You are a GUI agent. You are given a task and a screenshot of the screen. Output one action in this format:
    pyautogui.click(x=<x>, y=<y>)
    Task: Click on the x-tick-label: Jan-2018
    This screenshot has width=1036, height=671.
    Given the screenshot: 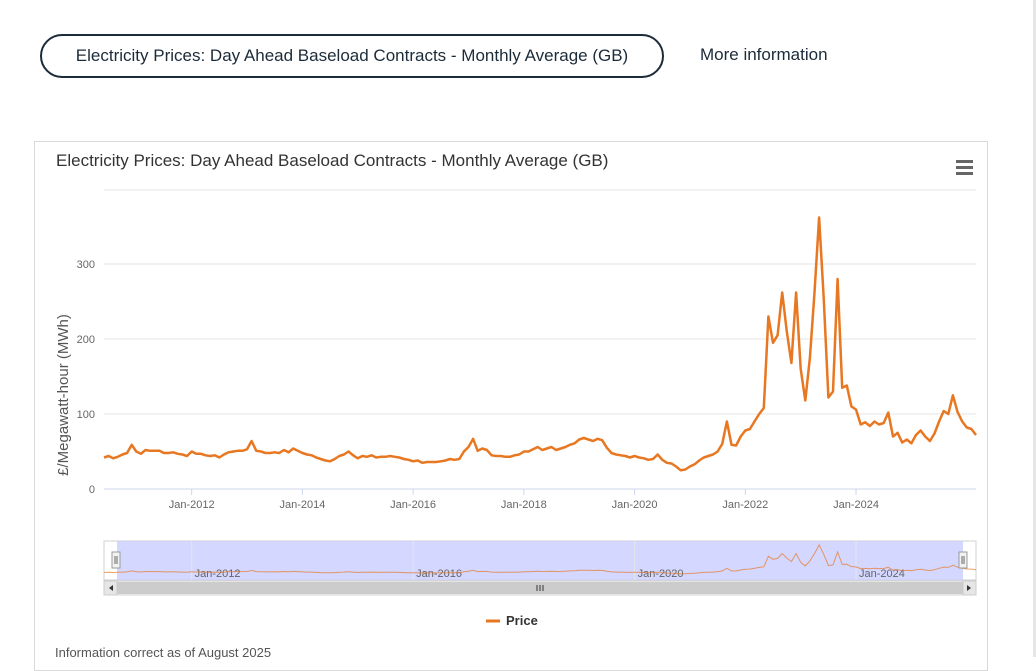 What is the action you would take?
    pyautogui.click(x=524, y=505)
    